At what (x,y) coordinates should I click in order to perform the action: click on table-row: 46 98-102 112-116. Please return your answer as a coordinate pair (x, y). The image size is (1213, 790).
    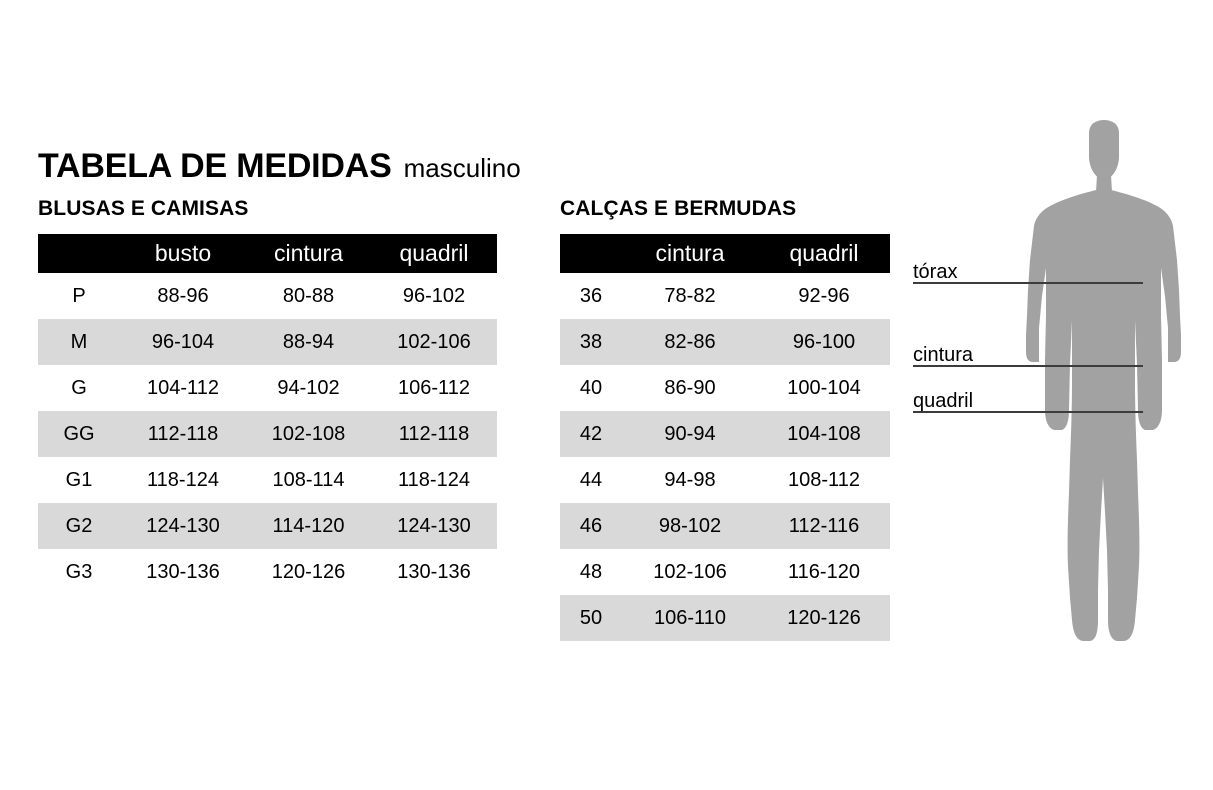
    Looking at the image, I should click on (725, 526).